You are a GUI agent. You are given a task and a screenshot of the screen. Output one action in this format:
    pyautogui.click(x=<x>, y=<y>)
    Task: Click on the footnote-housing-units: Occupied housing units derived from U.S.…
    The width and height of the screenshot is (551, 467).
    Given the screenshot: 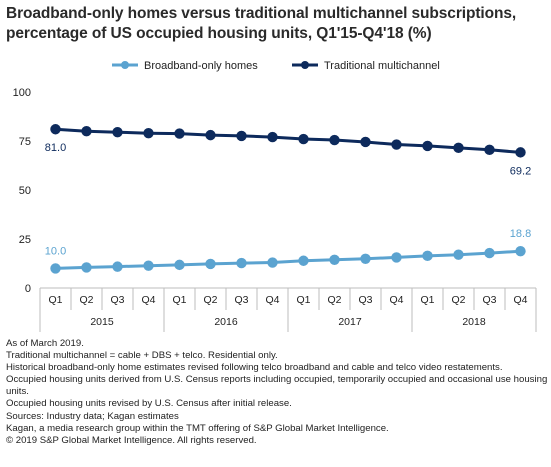 What is the action you would take?
    pyautogui.click(x=277, y=386)
    